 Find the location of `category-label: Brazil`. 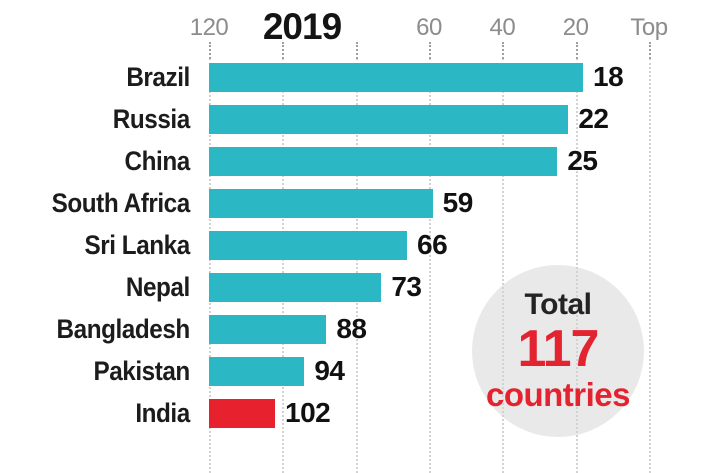

category-label: Brazil is located at coordinates (158, 76).